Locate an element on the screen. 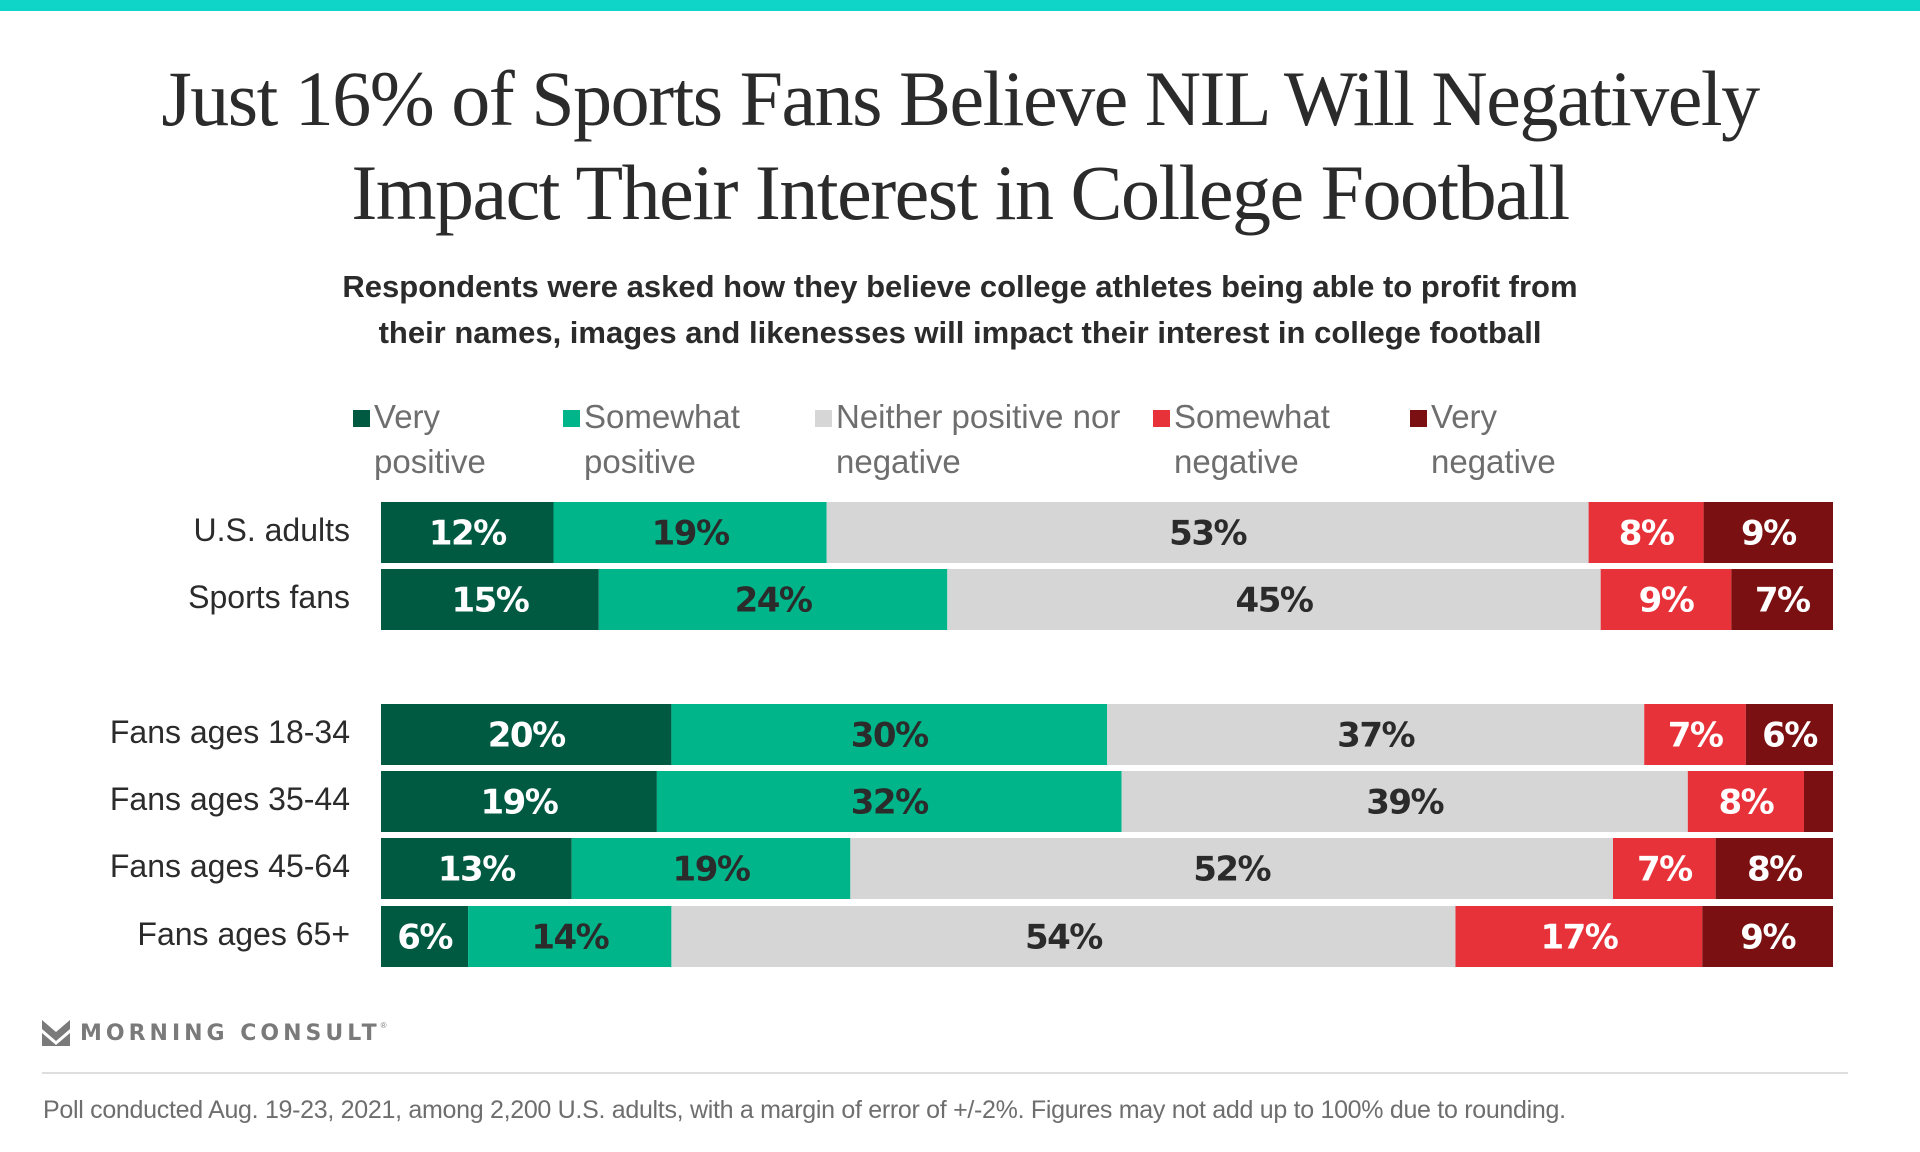  registered-mark: ® is located at coordinates (383, 1025).